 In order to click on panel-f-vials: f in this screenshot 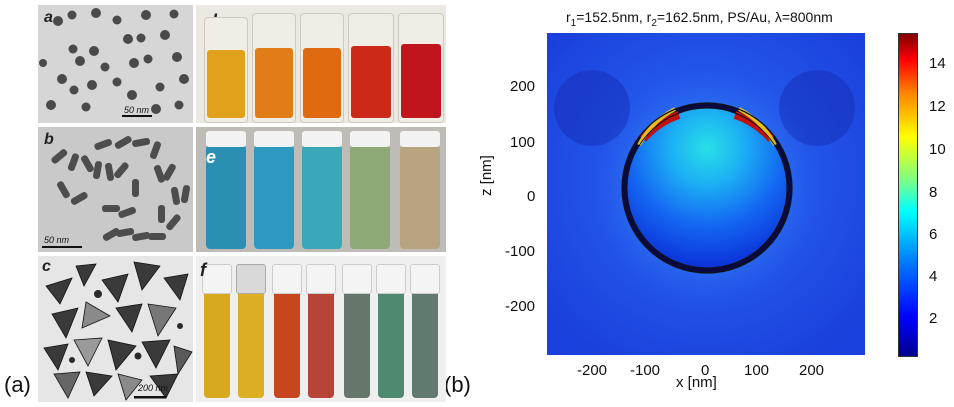, I will do `click(321, 329)`.